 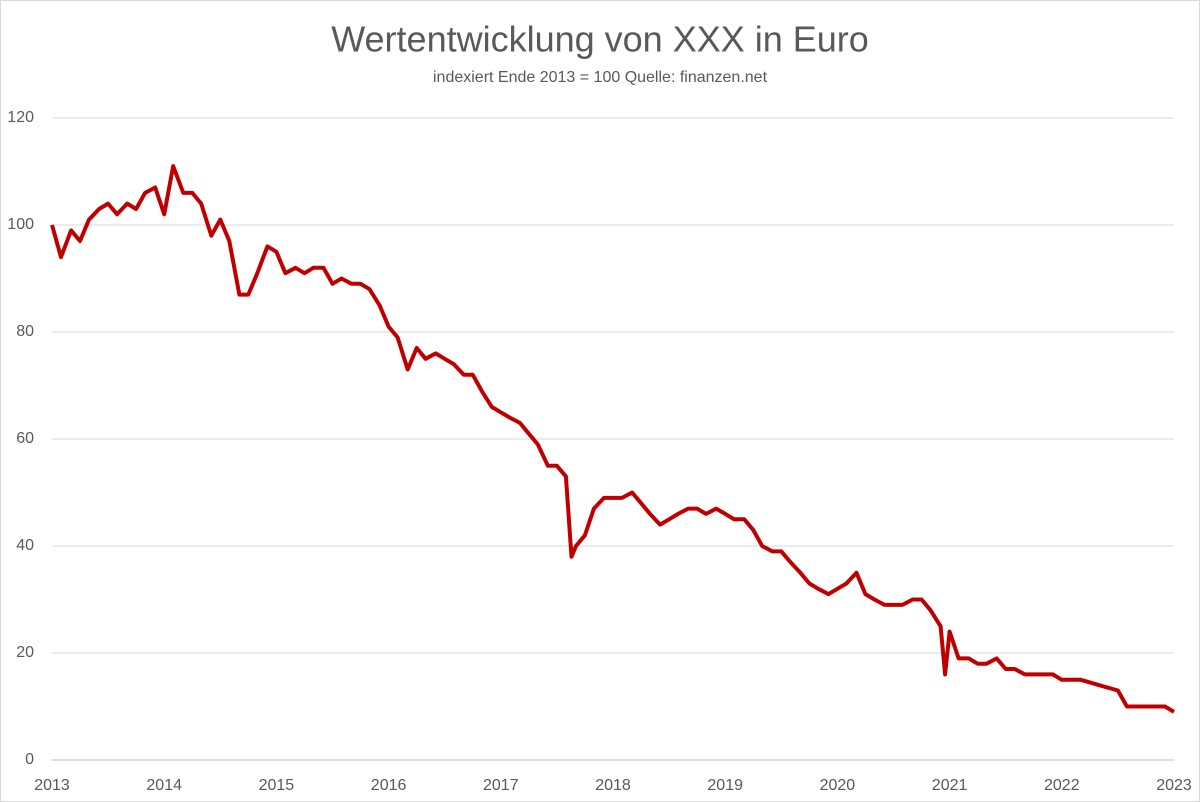 I want to click on y-tick-label: 20, so click(x=25, y=652).